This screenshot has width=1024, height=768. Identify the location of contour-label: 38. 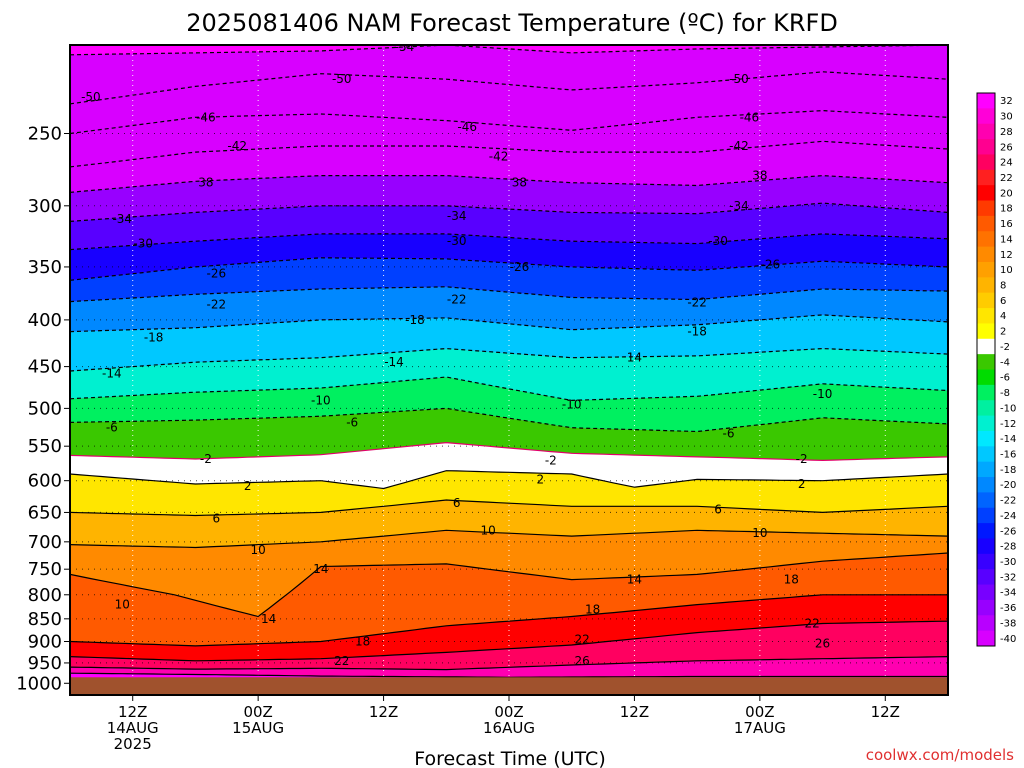
(205, 183).